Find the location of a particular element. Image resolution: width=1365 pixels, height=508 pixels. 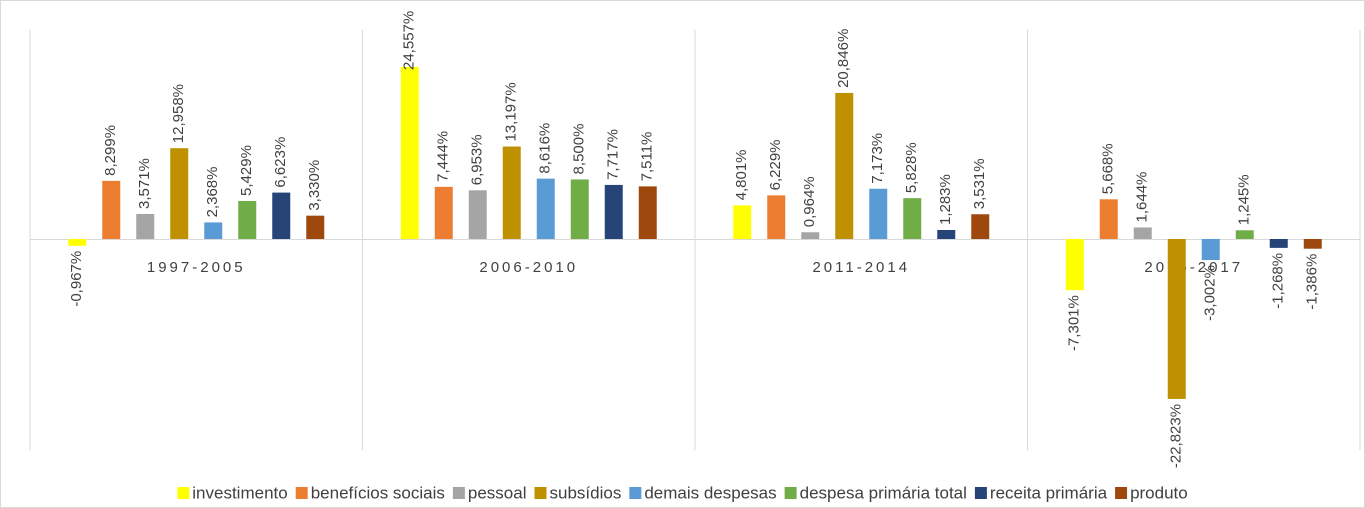

data-label: 8,299% is located at coordinates (110, 150).